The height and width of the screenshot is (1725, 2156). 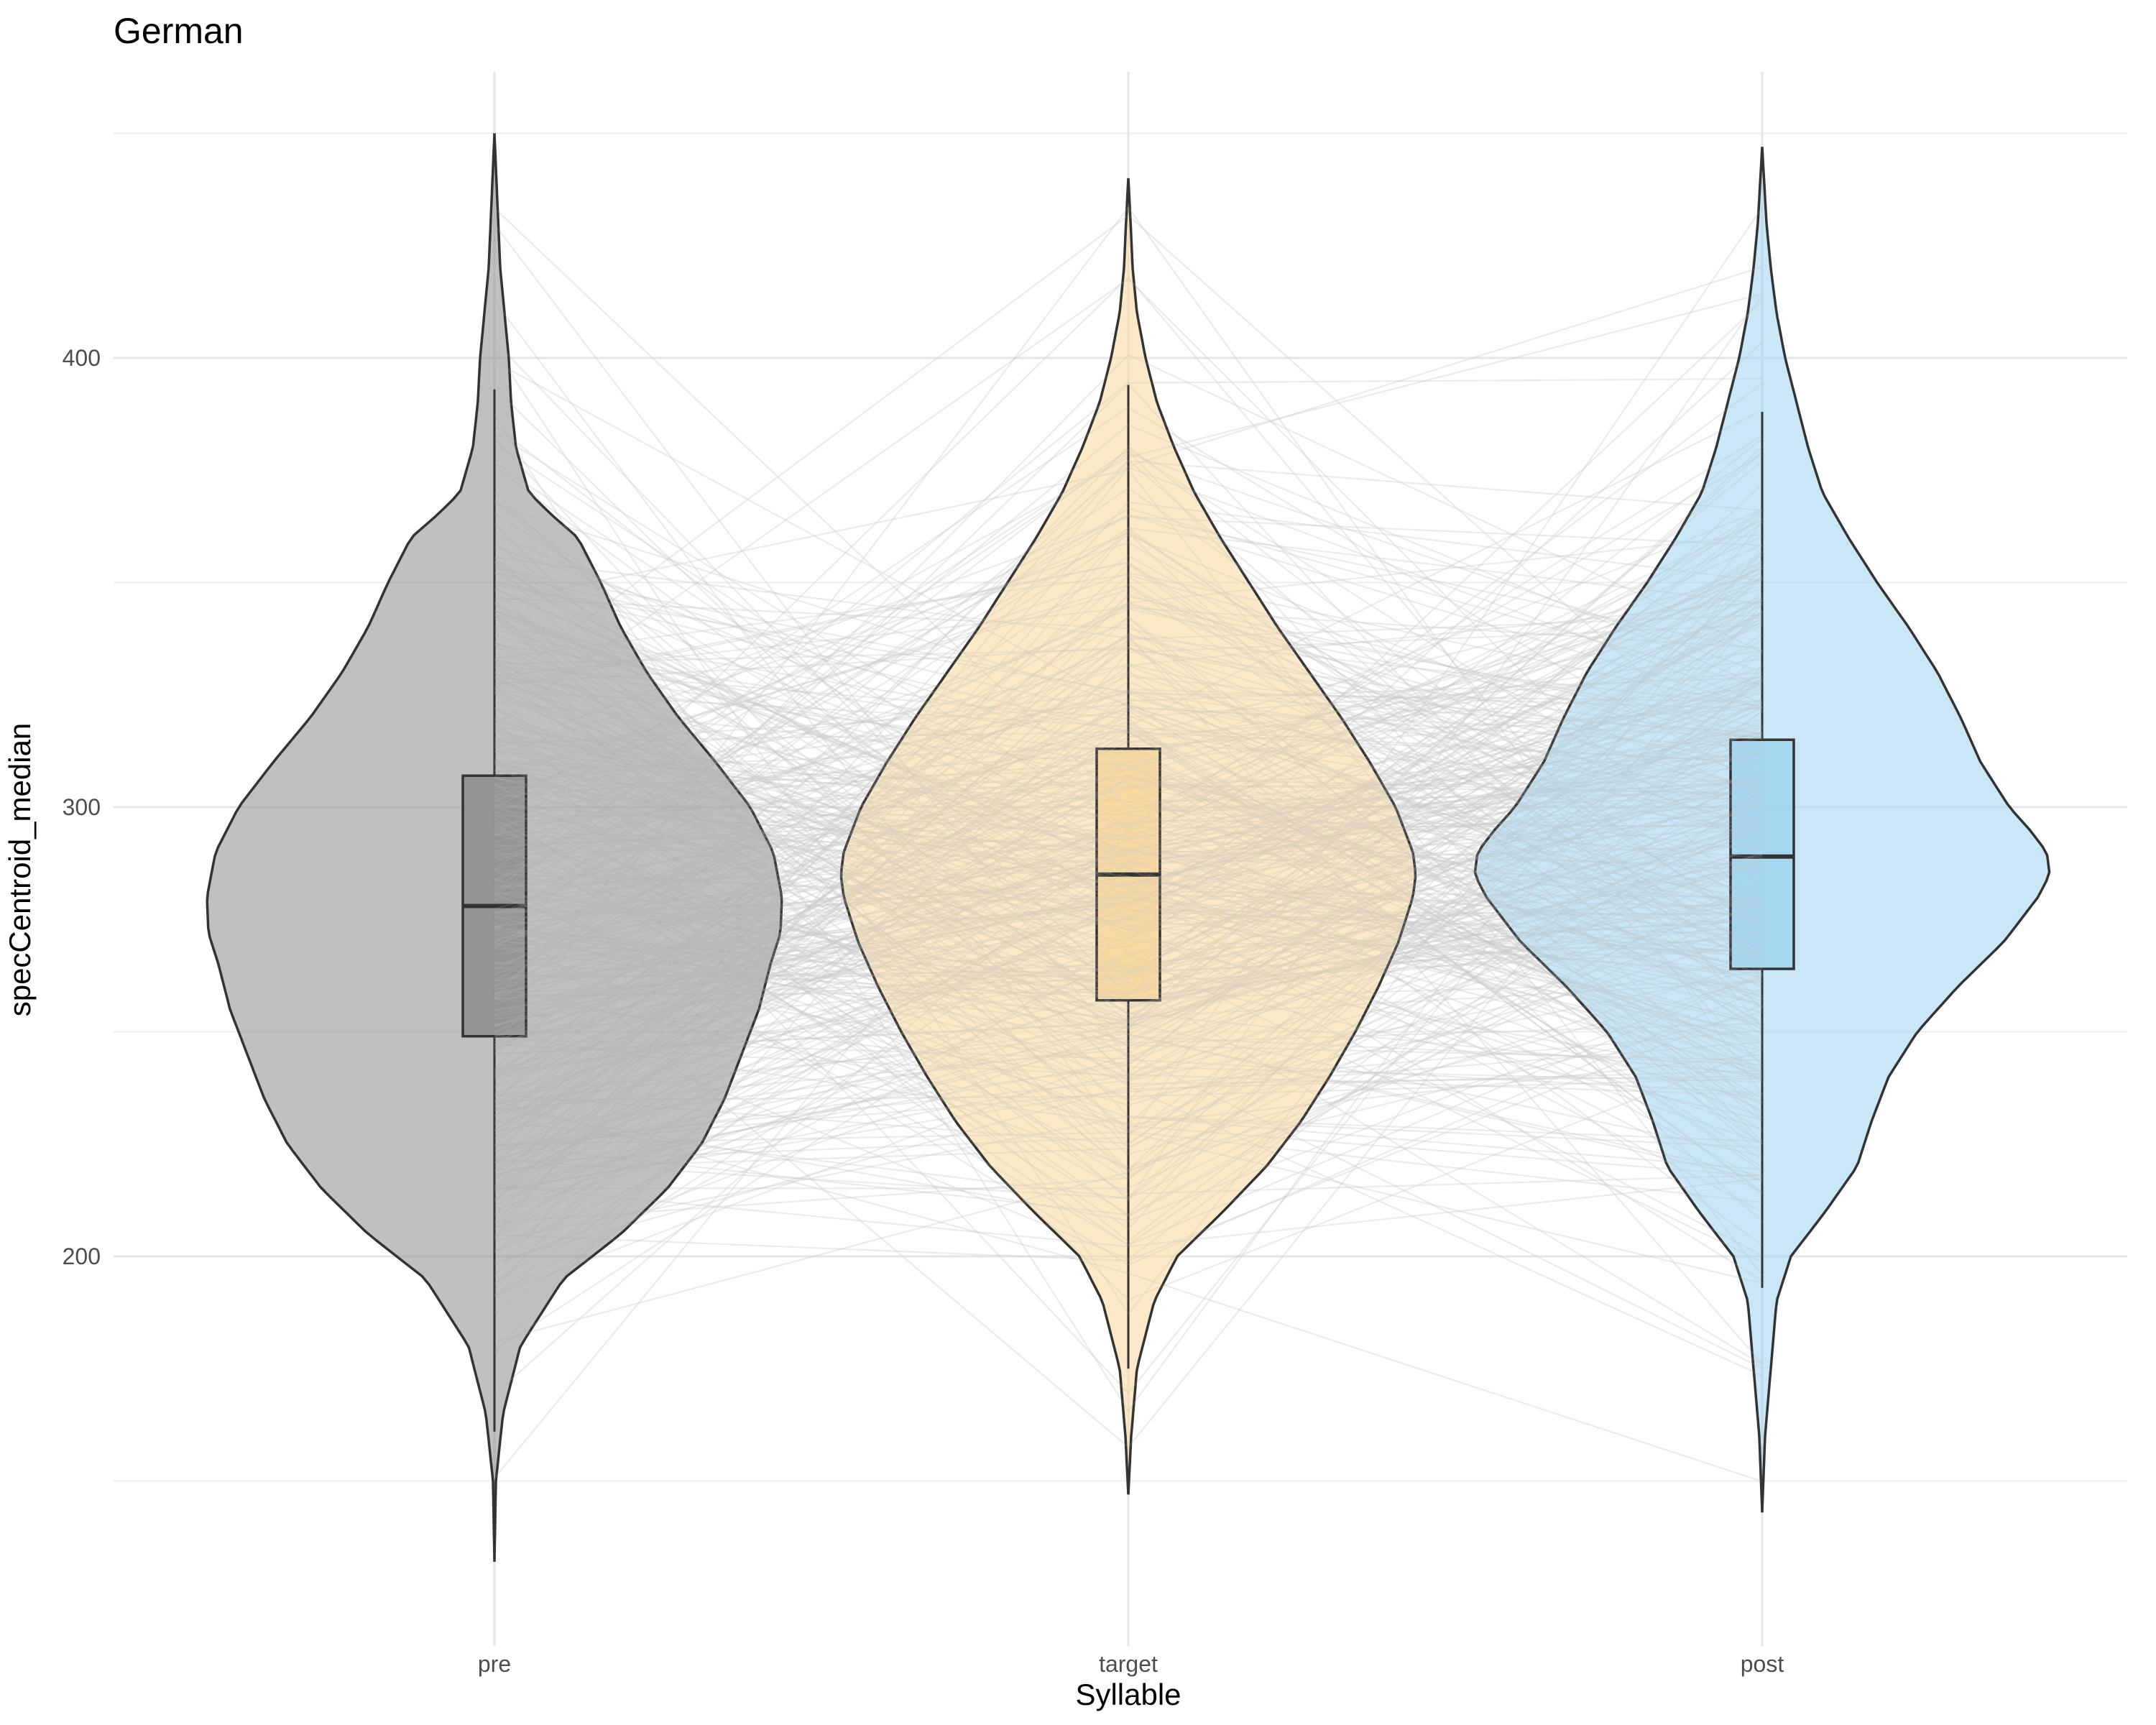 I want to click on x-tick-label: pre, so click(x=494, y=1664).